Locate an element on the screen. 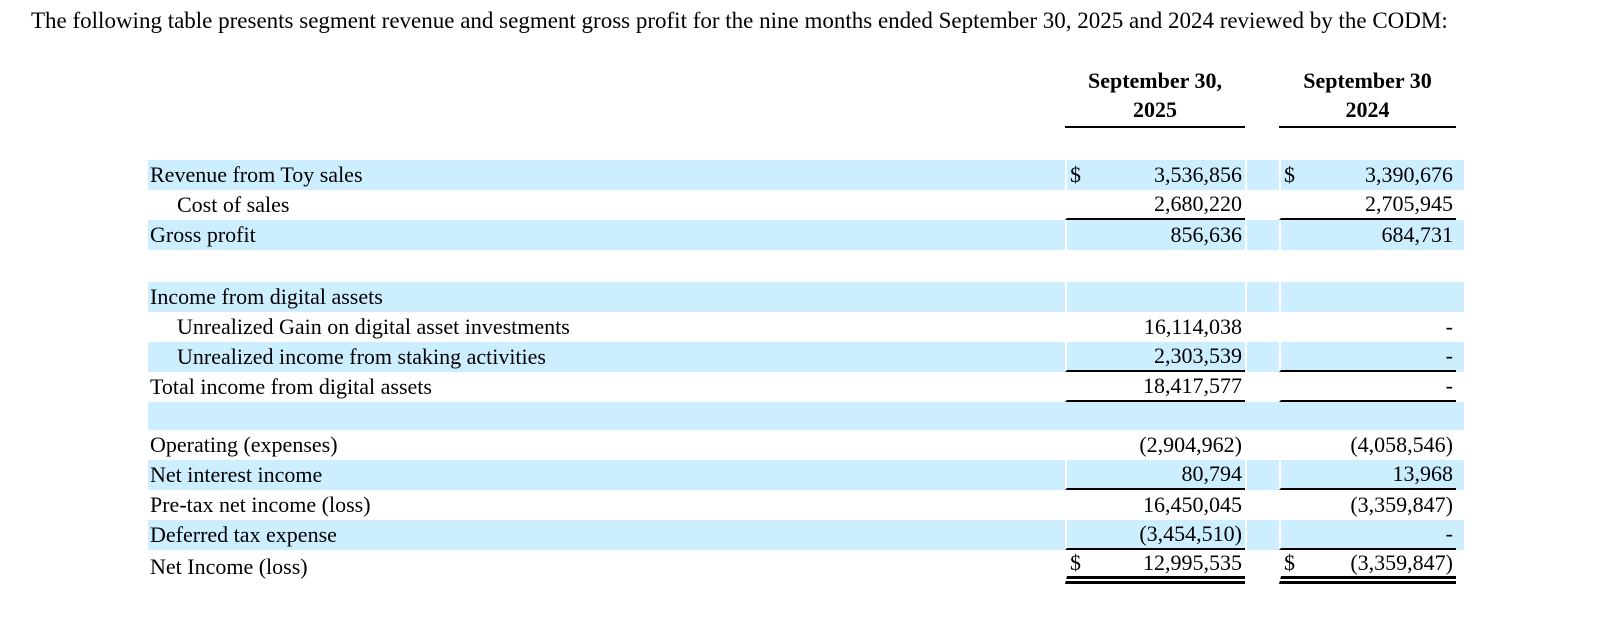 This screenshot has height=625, width=1600. table-row: Income from digital assets is located at coordinates (806, 297).